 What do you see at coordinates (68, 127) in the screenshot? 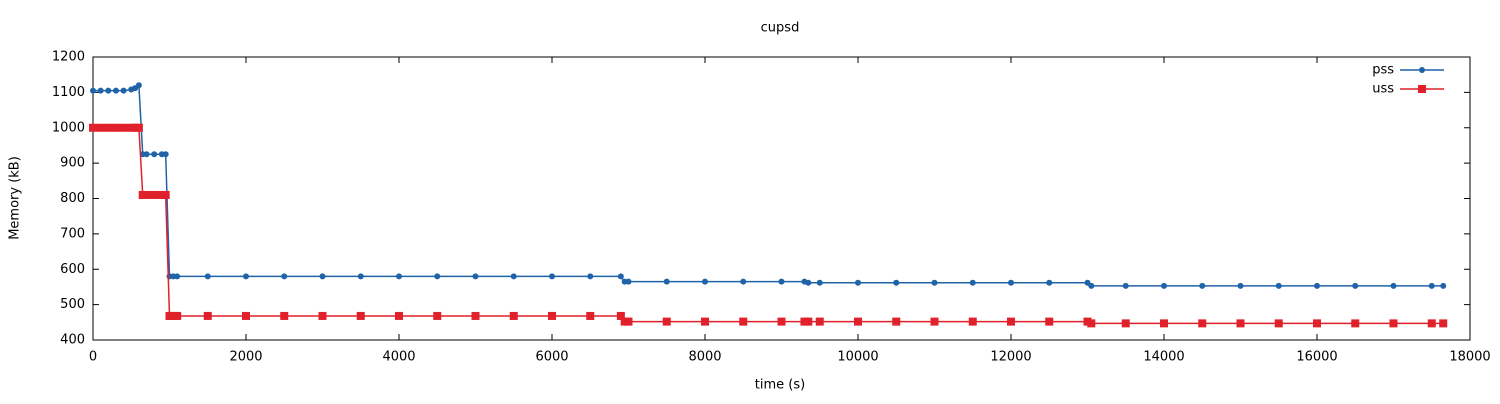
I see `y-tick-label: 1000` at bounding box center [68, 127].